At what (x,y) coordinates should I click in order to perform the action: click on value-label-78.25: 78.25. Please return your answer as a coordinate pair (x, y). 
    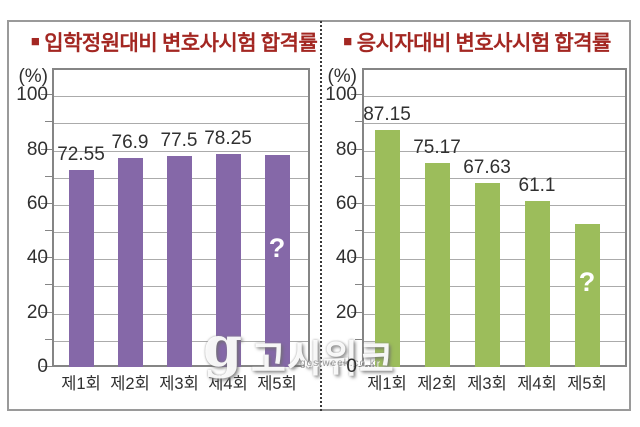
    Looking at the image, I should click on (228, 139).